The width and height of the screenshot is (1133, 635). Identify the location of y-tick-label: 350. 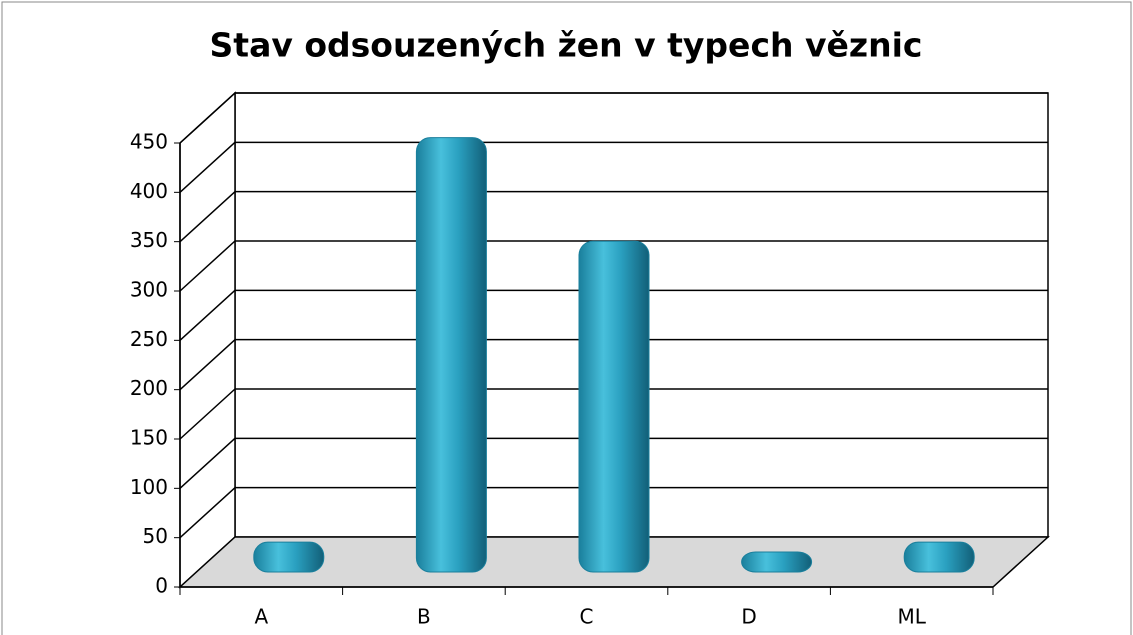
(149, 240).